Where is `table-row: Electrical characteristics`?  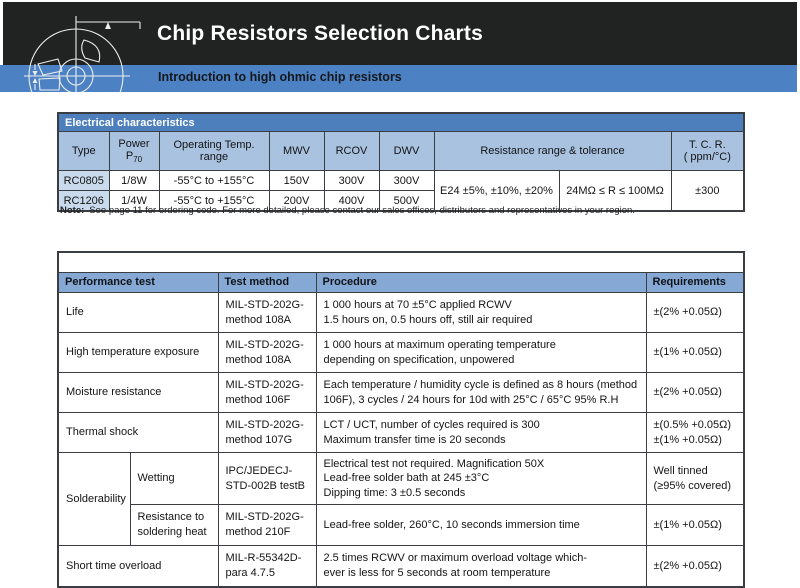
table-row: Electrical characteristics is located at coordinates (401, 122).